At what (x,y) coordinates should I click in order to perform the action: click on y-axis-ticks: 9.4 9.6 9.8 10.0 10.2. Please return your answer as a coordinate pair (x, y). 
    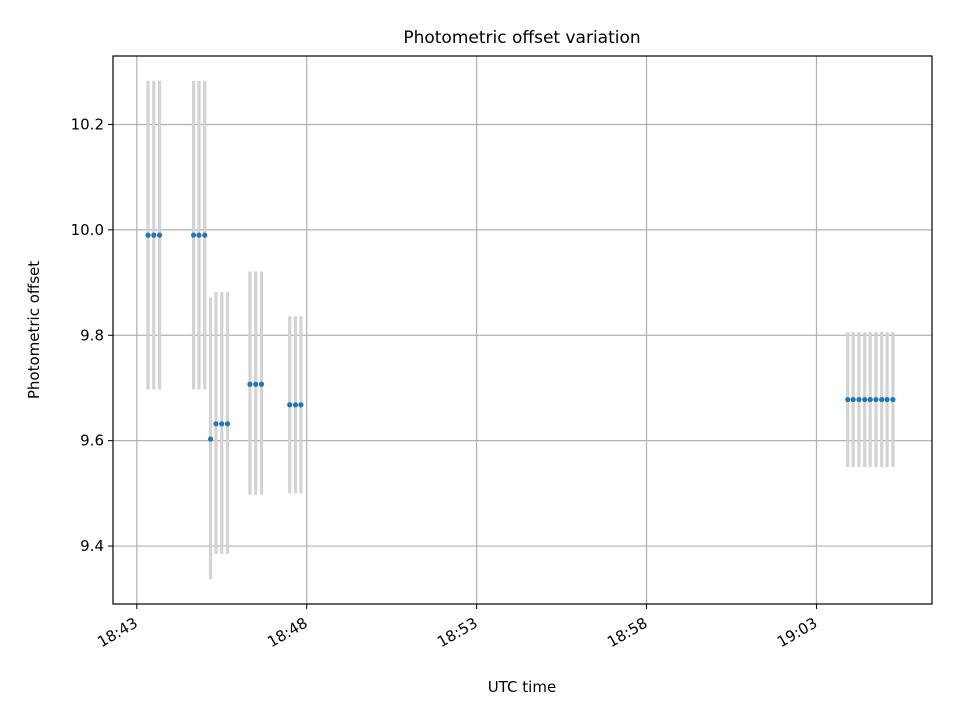
    Looking at the image, I should click on (92, 335).